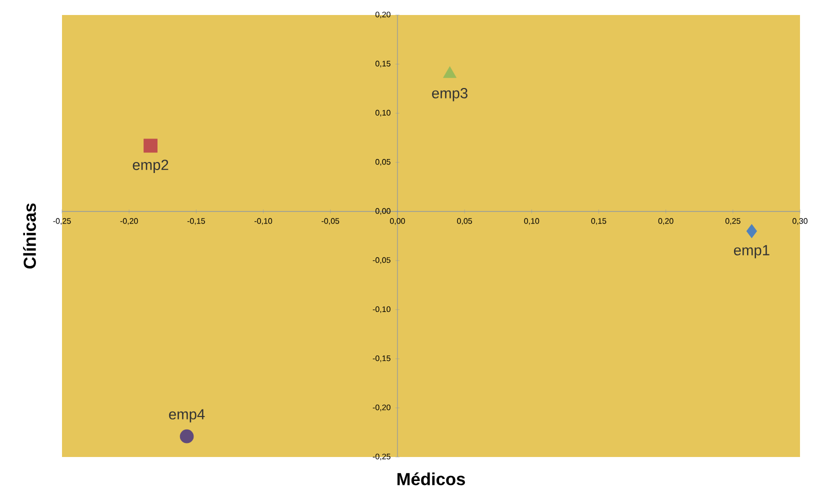 The image size is (813, 489). I want to click on x-axis-title: Médicos, so click(431, 479).